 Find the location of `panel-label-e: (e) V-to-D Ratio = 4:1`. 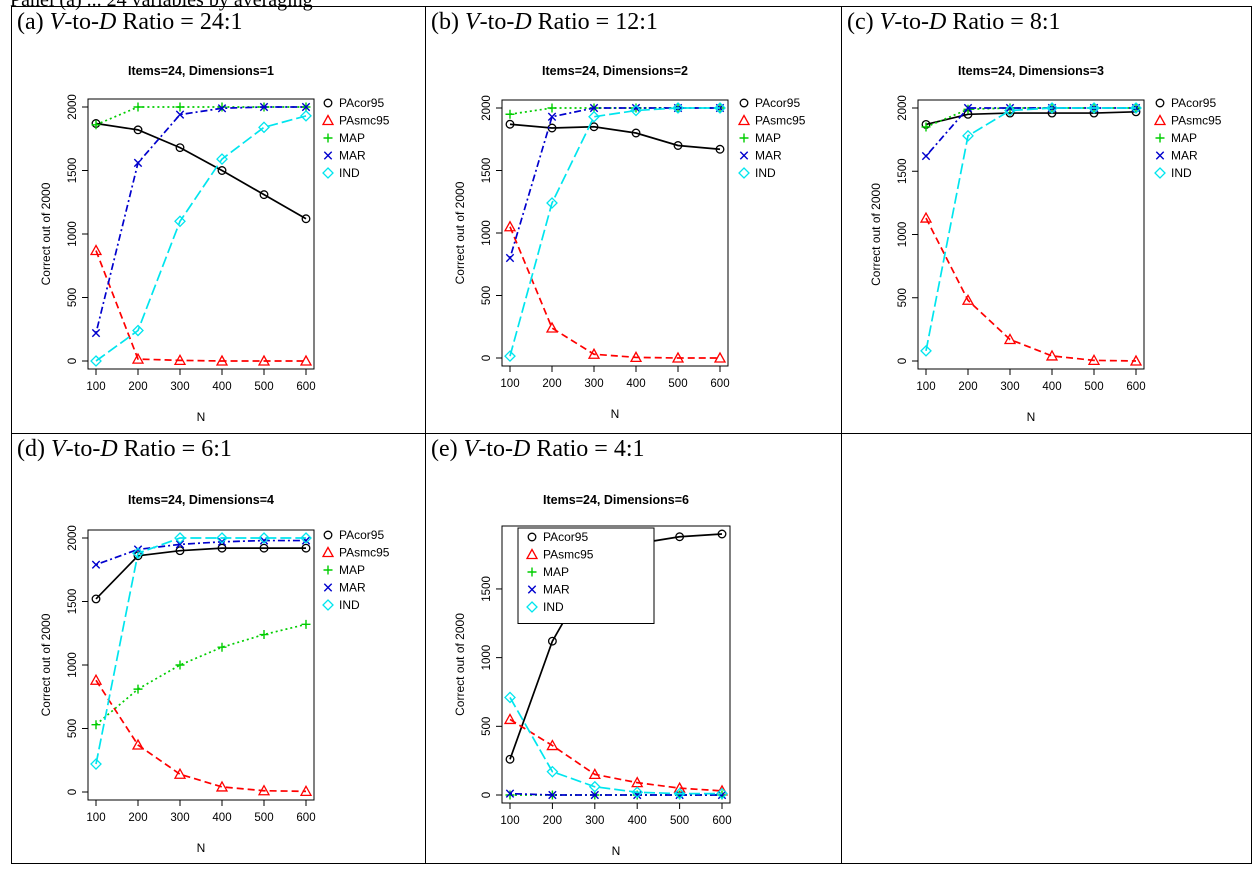

panel-label-e: (e) V-to-D Ratio = 4:1 is located at coordinates (538, 449).